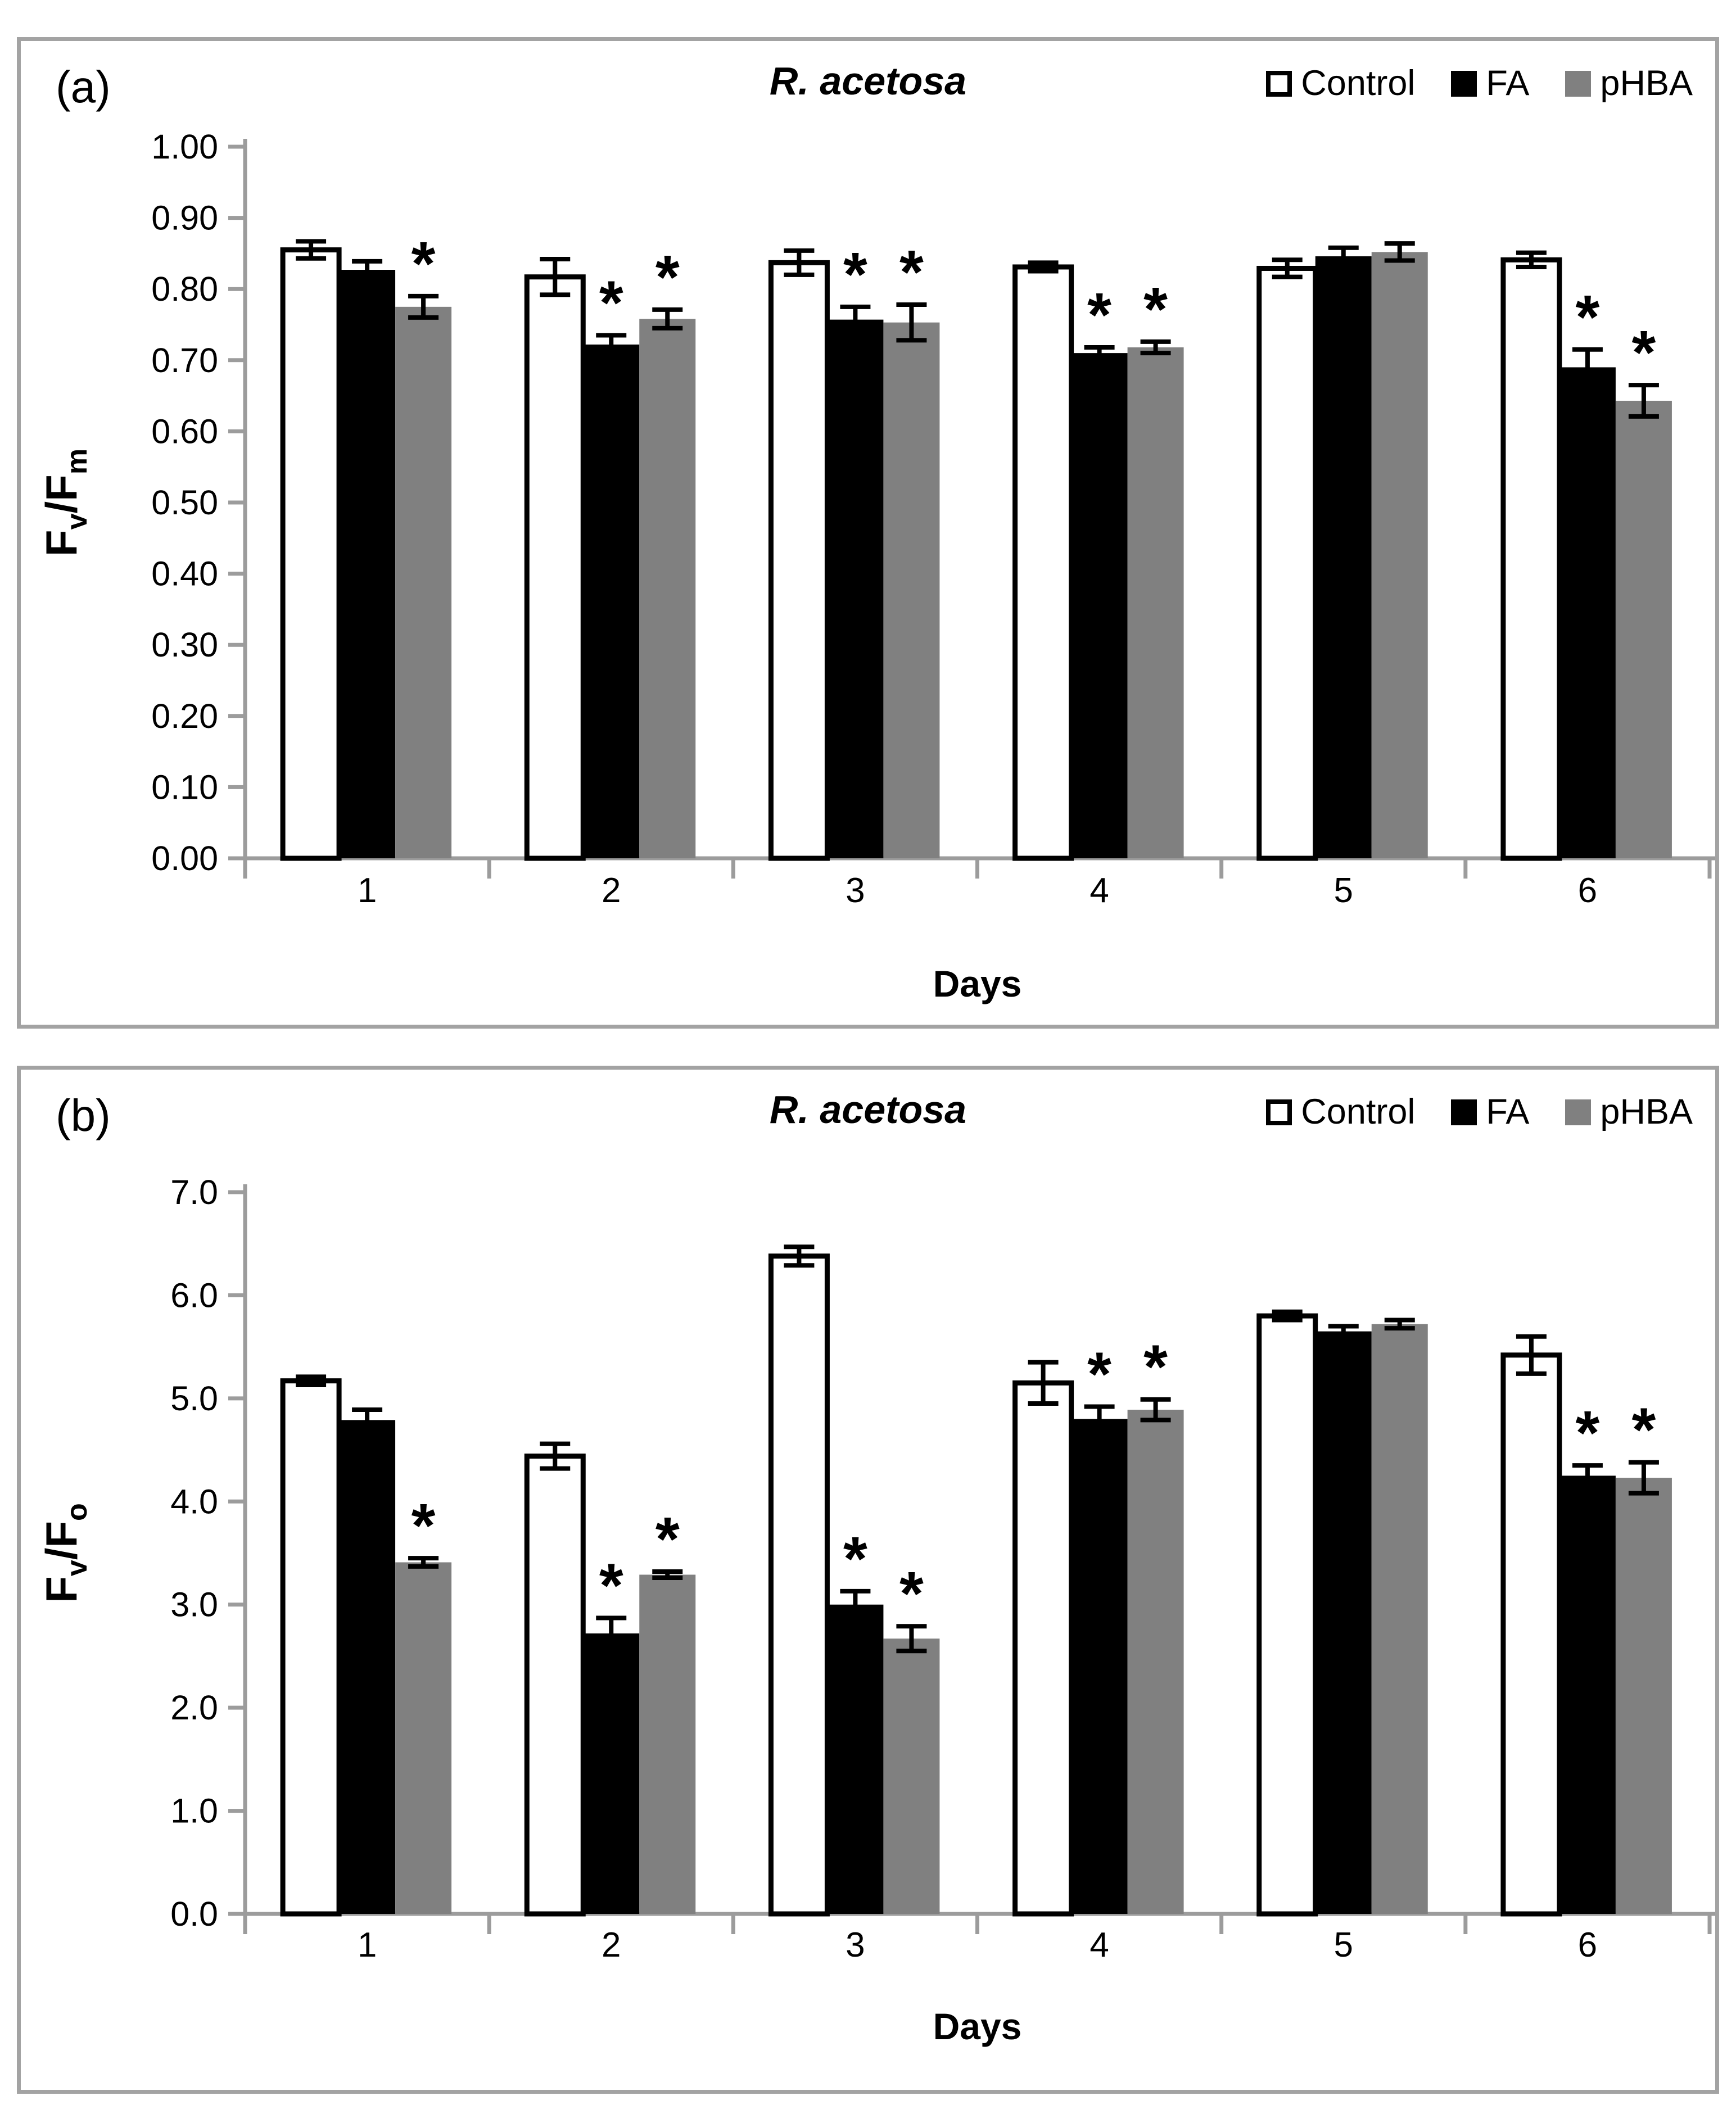 This screenshot has height=2105, width=1736. I want to click on y-tick-label: 0.90, so click(184, 218).